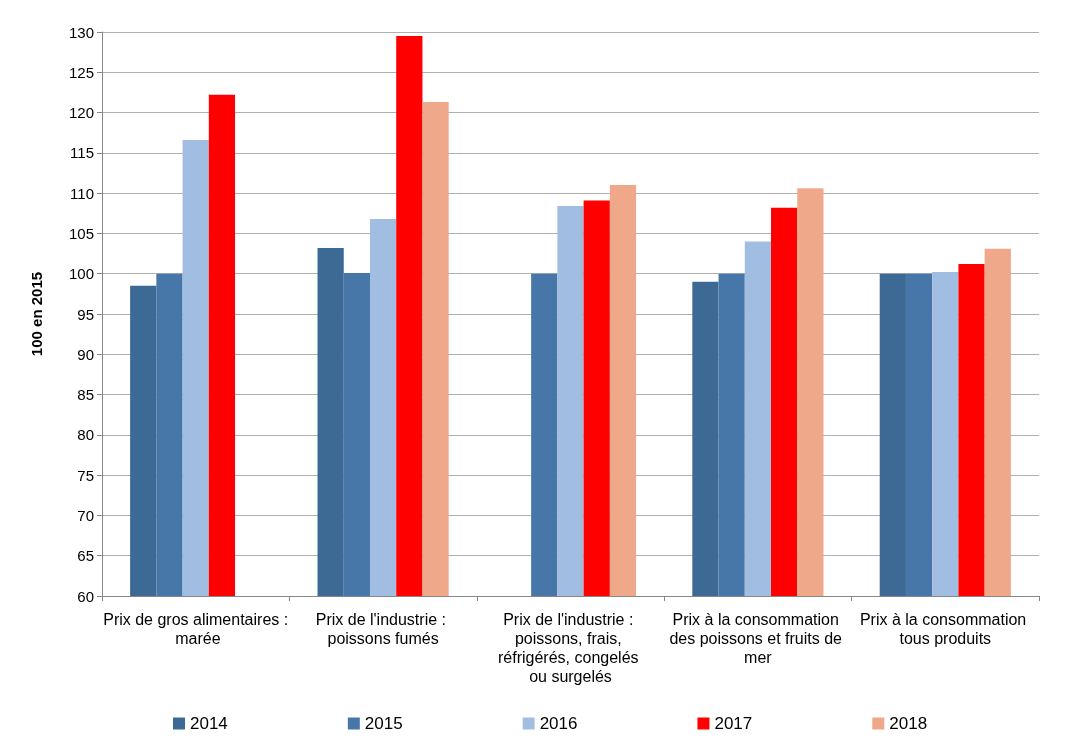 This screenshot has height=745, width=1087. What do you see at coordinates (945, 629) in the screenshot?
I see `x-tick-label: Prix à la consommation tous produits` at bounding box center [945, 629].